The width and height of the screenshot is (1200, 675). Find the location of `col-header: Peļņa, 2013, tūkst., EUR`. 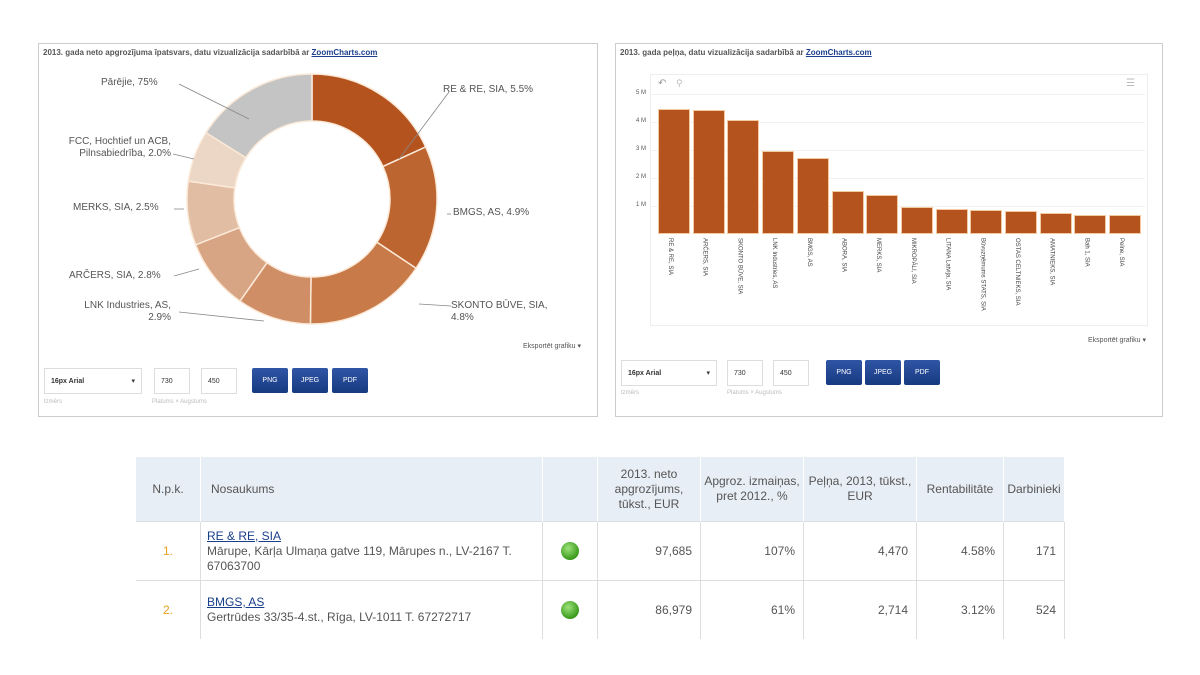

col-header: Peļņa, 2013, tūkst., EUR is located at coordinates (860, 489).